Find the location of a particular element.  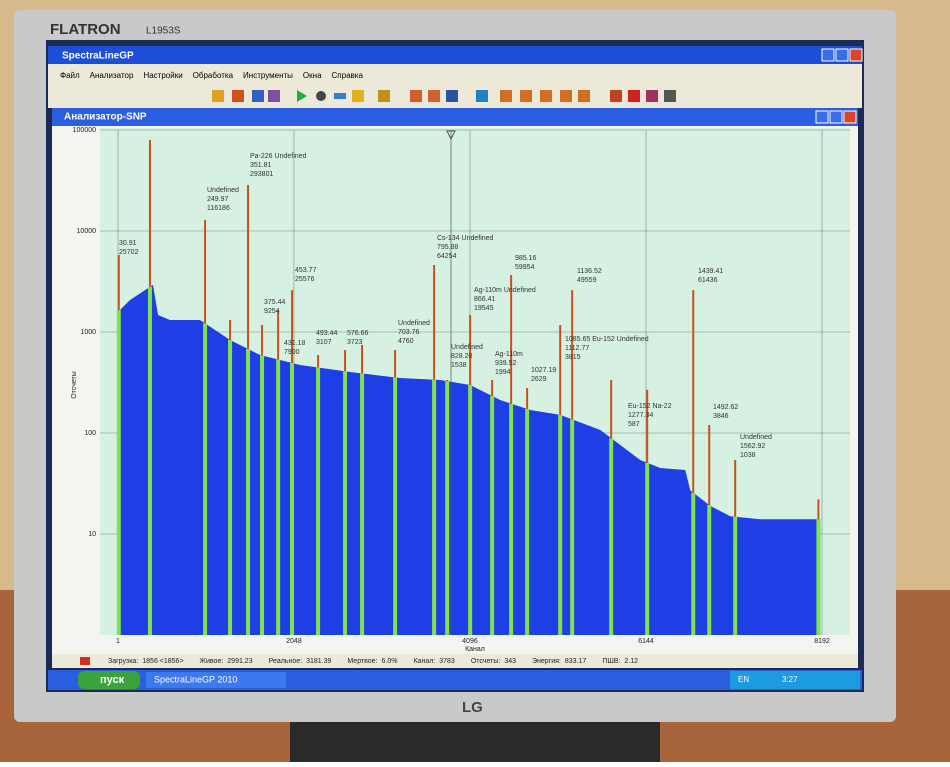

peak-annotation: 587 is located at coordinates (634, 424).